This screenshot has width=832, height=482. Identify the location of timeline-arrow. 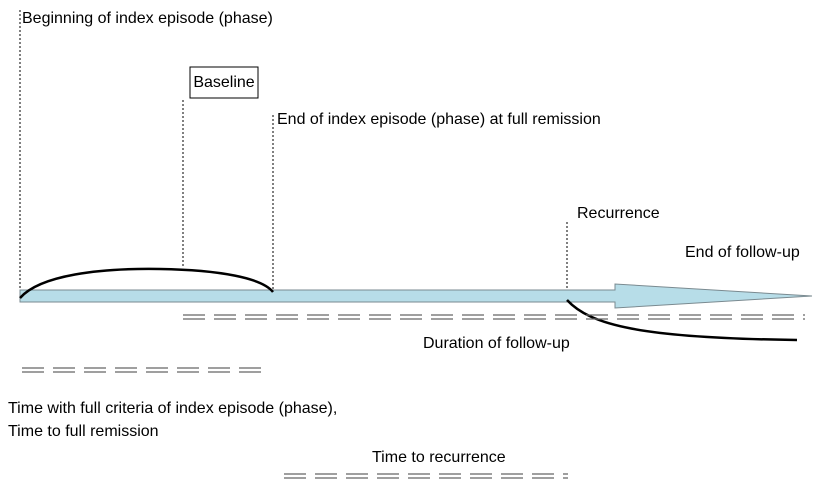
(416, 296).